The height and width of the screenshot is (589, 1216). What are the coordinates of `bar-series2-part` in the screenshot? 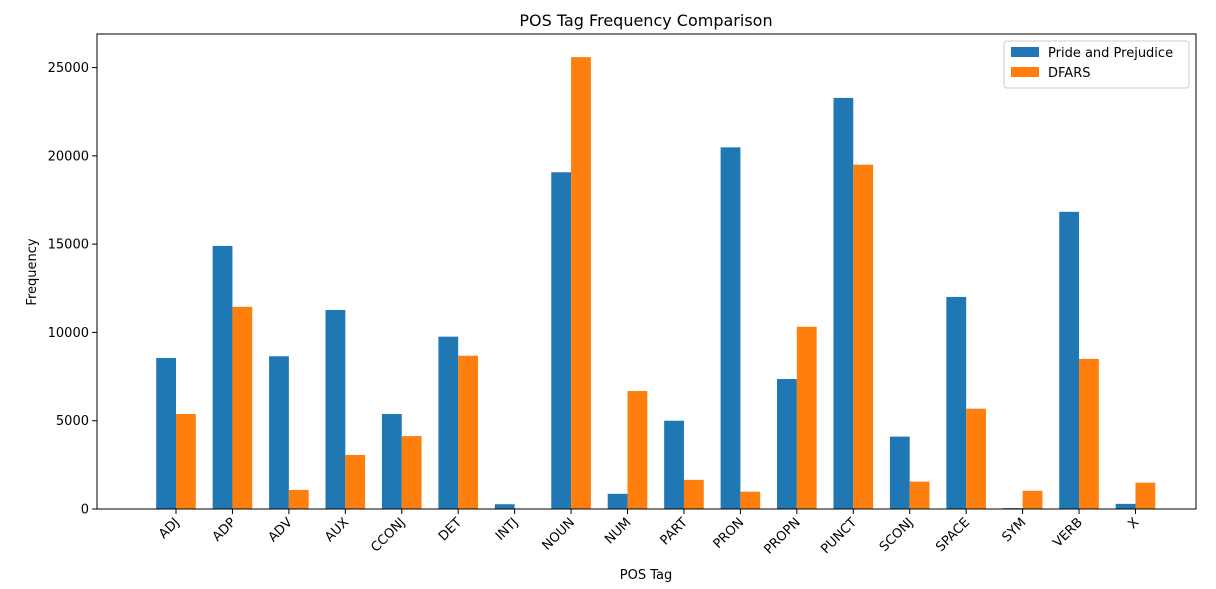 It's located at (693, 494).